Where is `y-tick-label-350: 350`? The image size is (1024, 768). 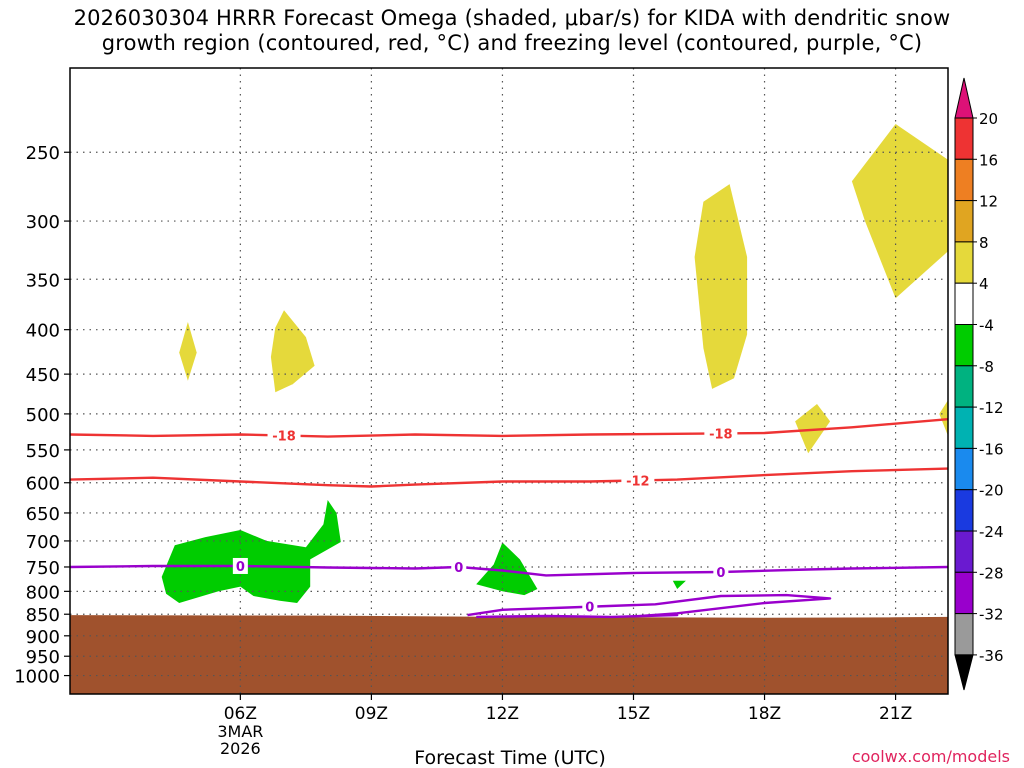
y-tick-label-350: 350 is located at coordinates (43, 280).